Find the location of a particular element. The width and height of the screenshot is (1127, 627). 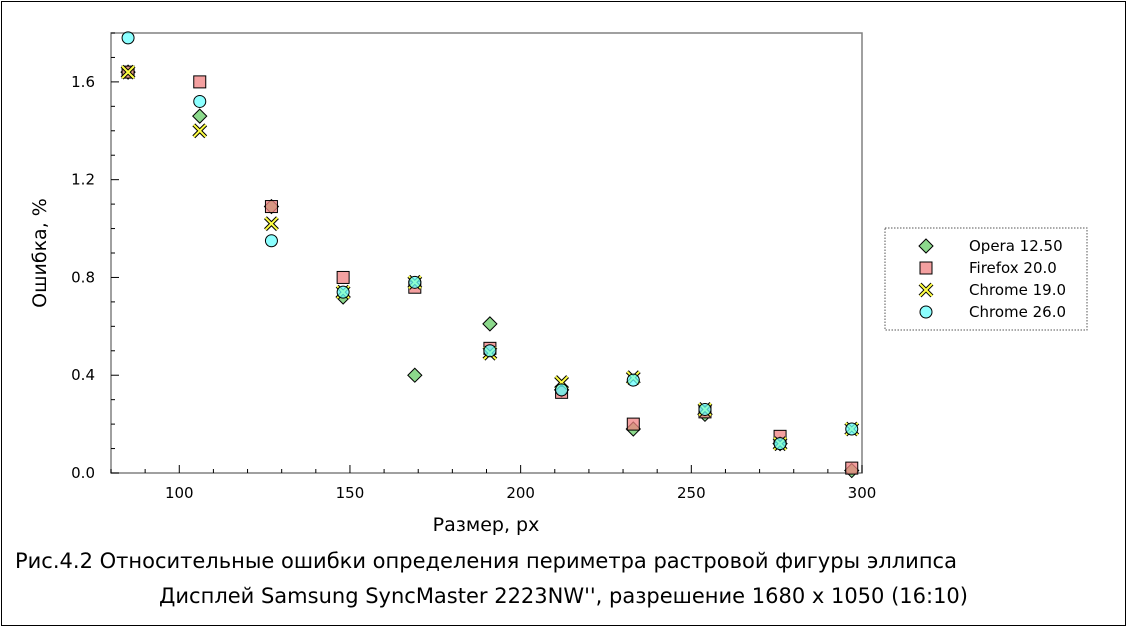

legend-label: Opera 12.50 is located at coordinates (1016, 246).